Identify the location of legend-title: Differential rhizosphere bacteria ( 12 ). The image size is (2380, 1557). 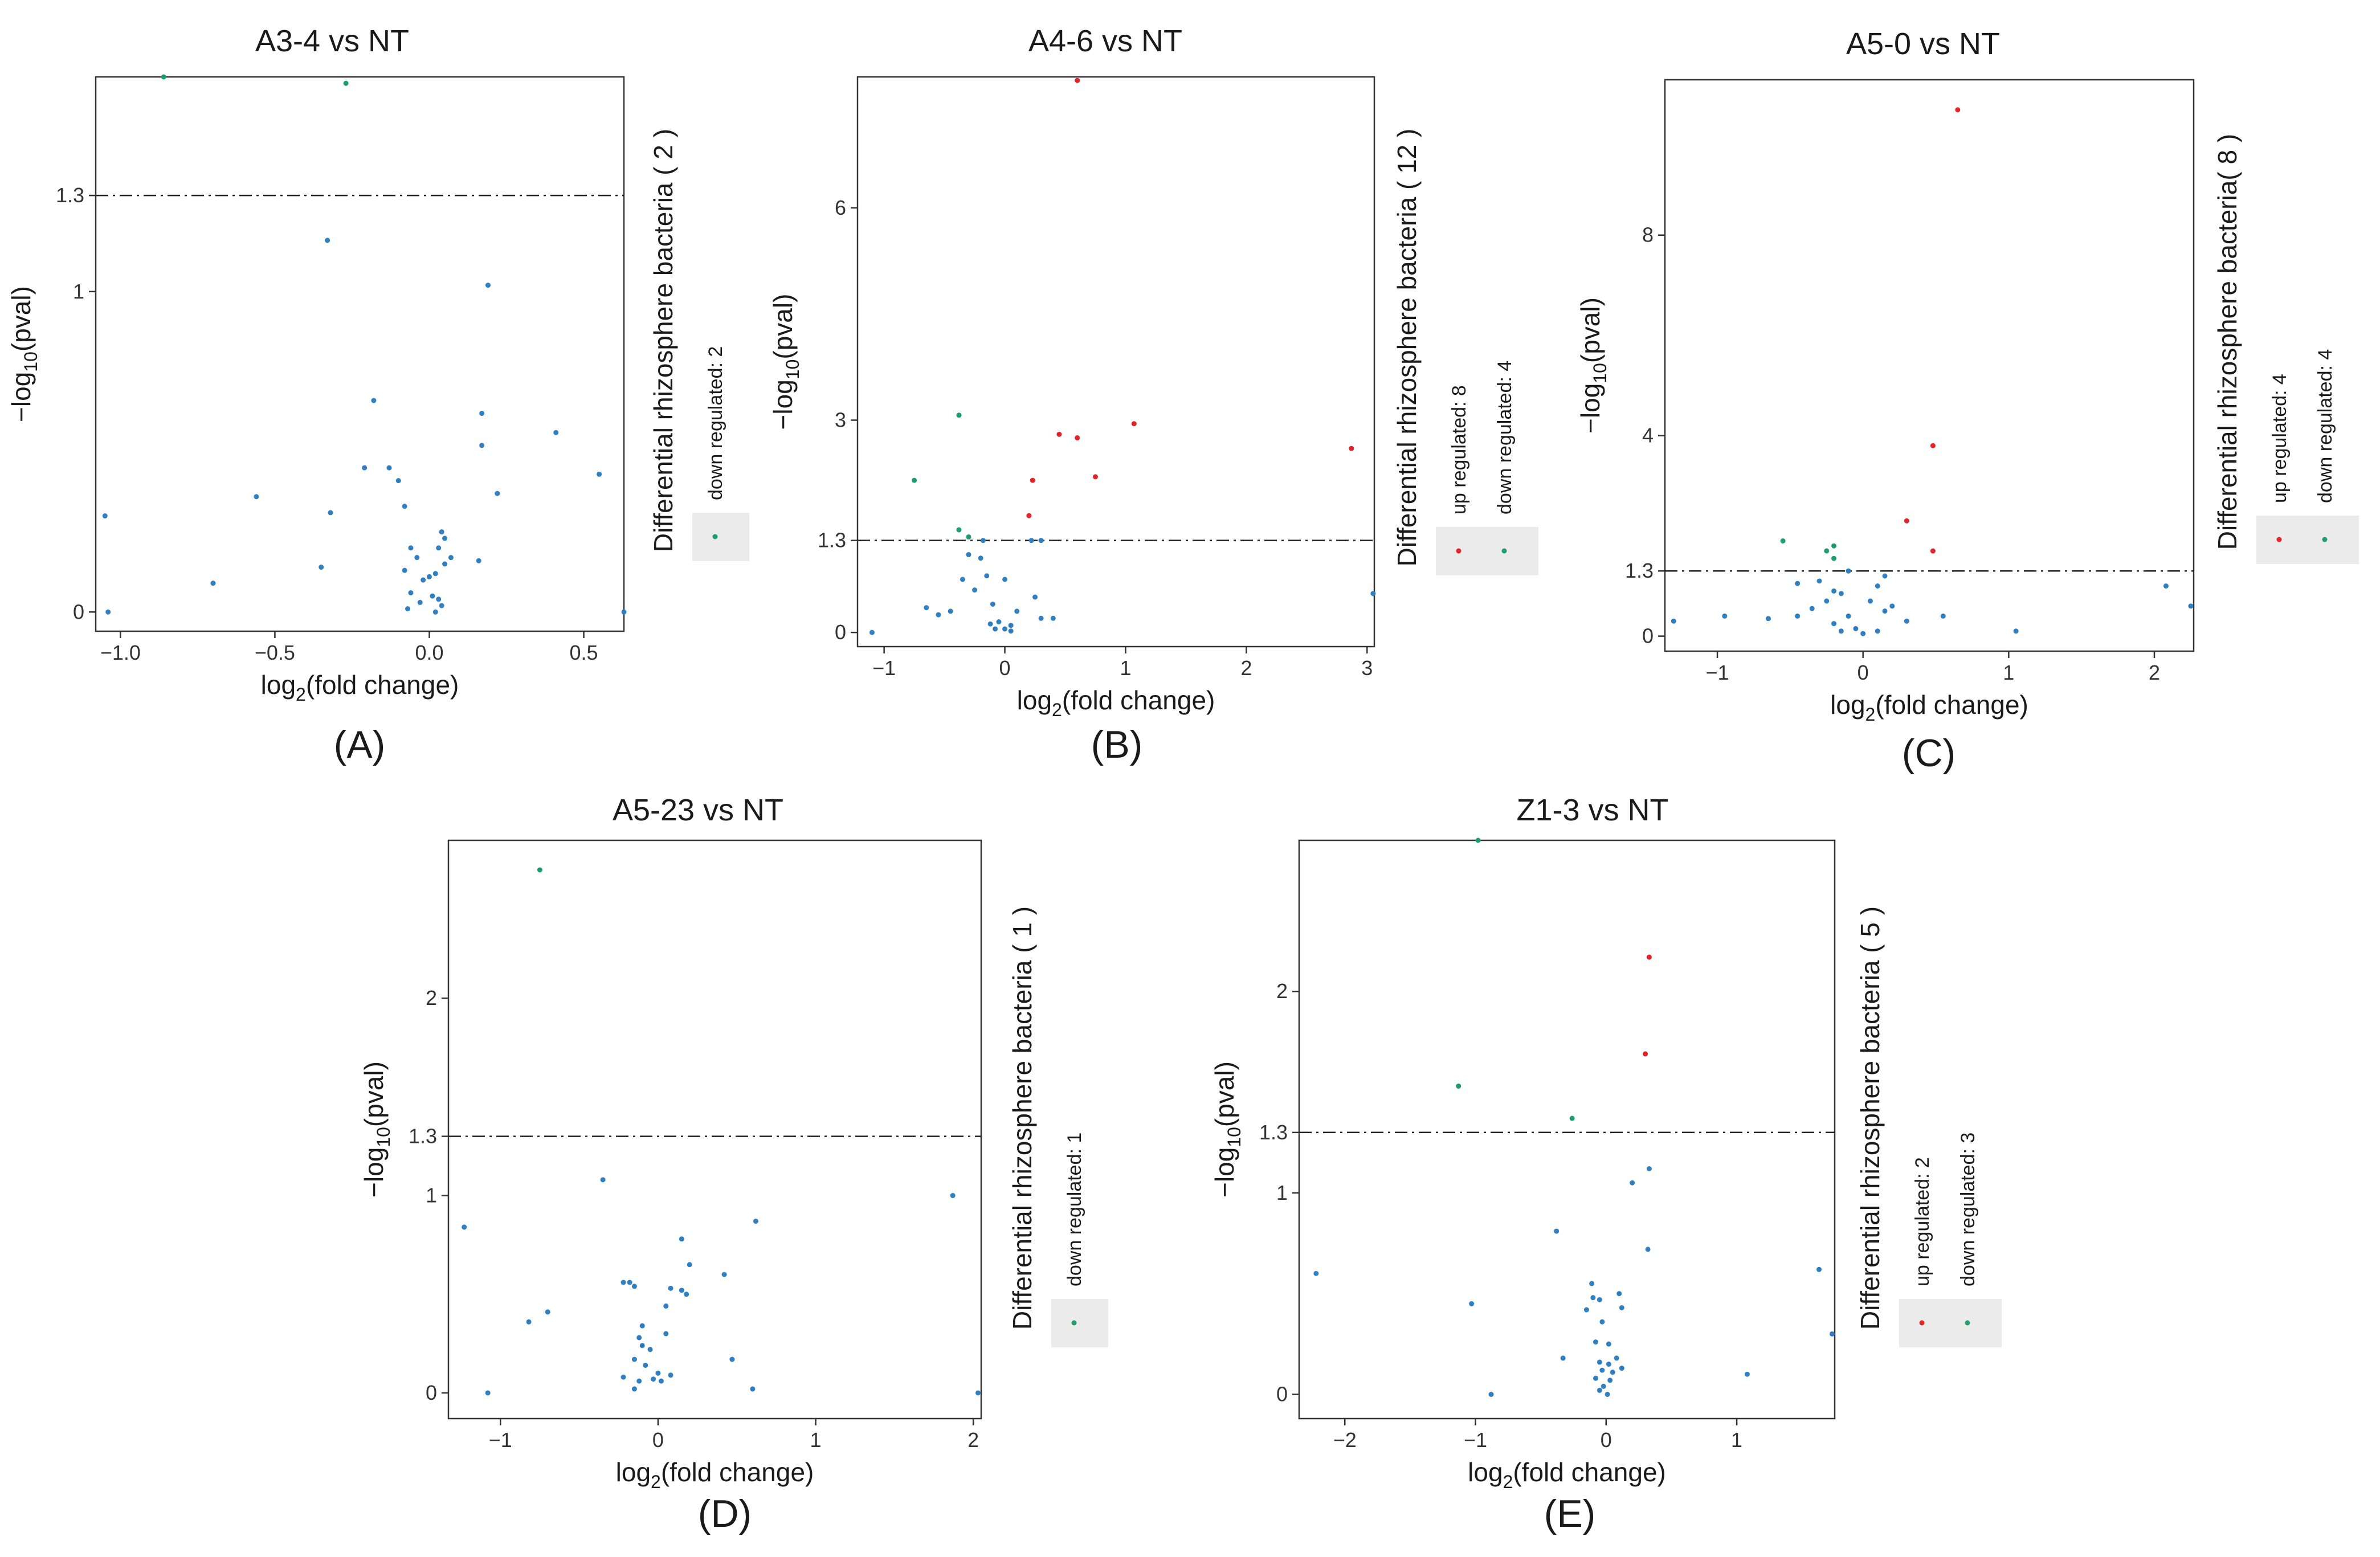
(1407, 348).